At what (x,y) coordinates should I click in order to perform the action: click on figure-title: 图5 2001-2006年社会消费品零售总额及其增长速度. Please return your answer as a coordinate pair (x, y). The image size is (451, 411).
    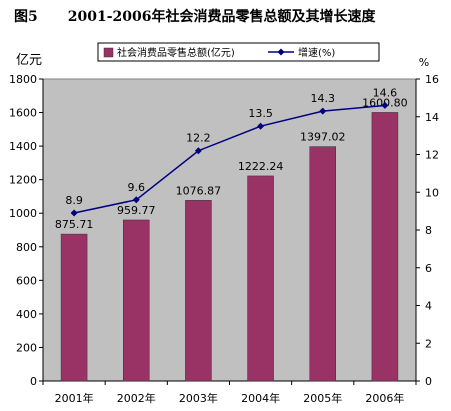
    Looking at the image, I should click on (195, 16).